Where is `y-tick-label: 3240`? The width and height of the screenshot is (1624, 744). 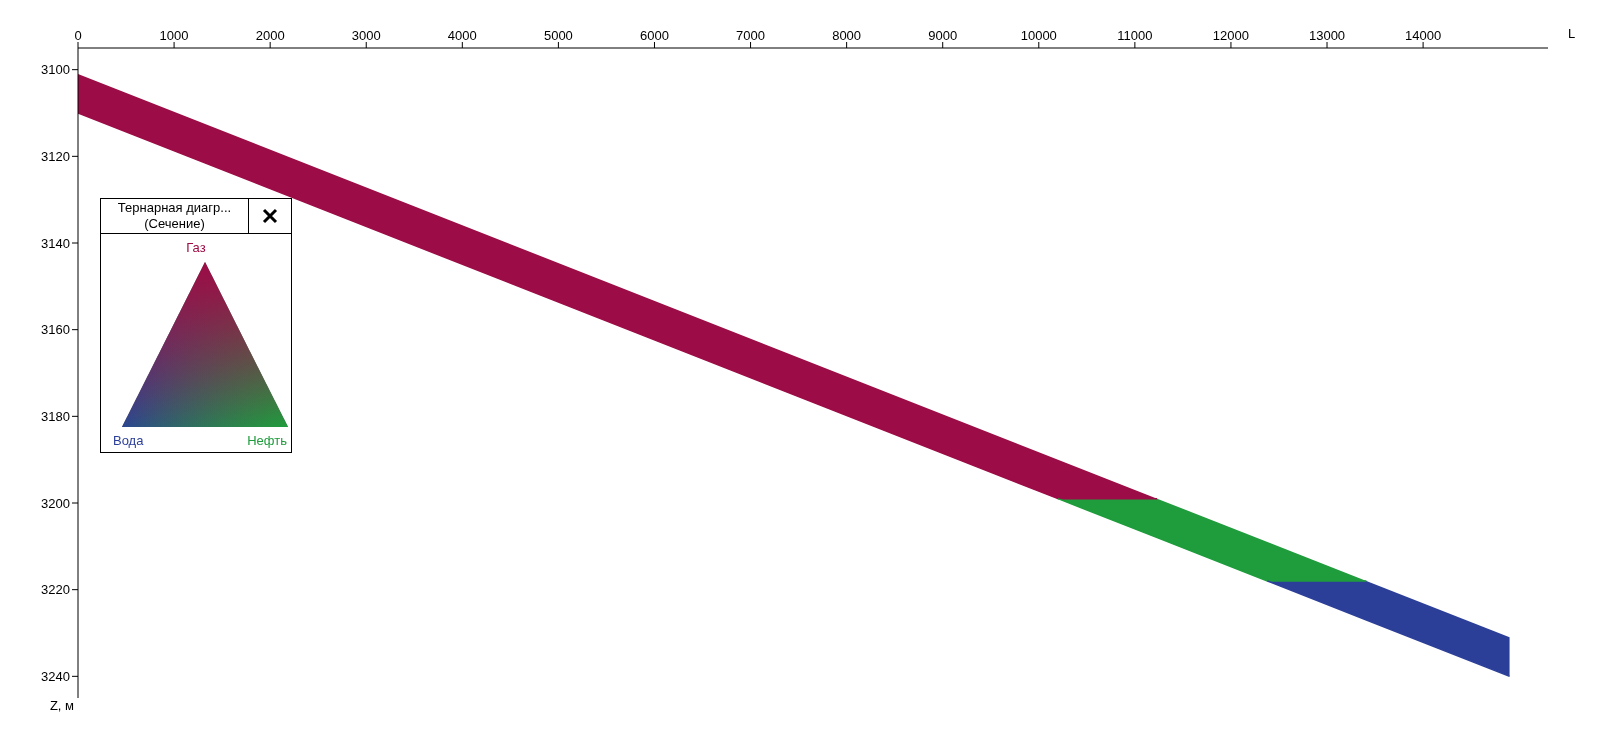
y-tick-label: 3240 is located at coordinates (55, 676).